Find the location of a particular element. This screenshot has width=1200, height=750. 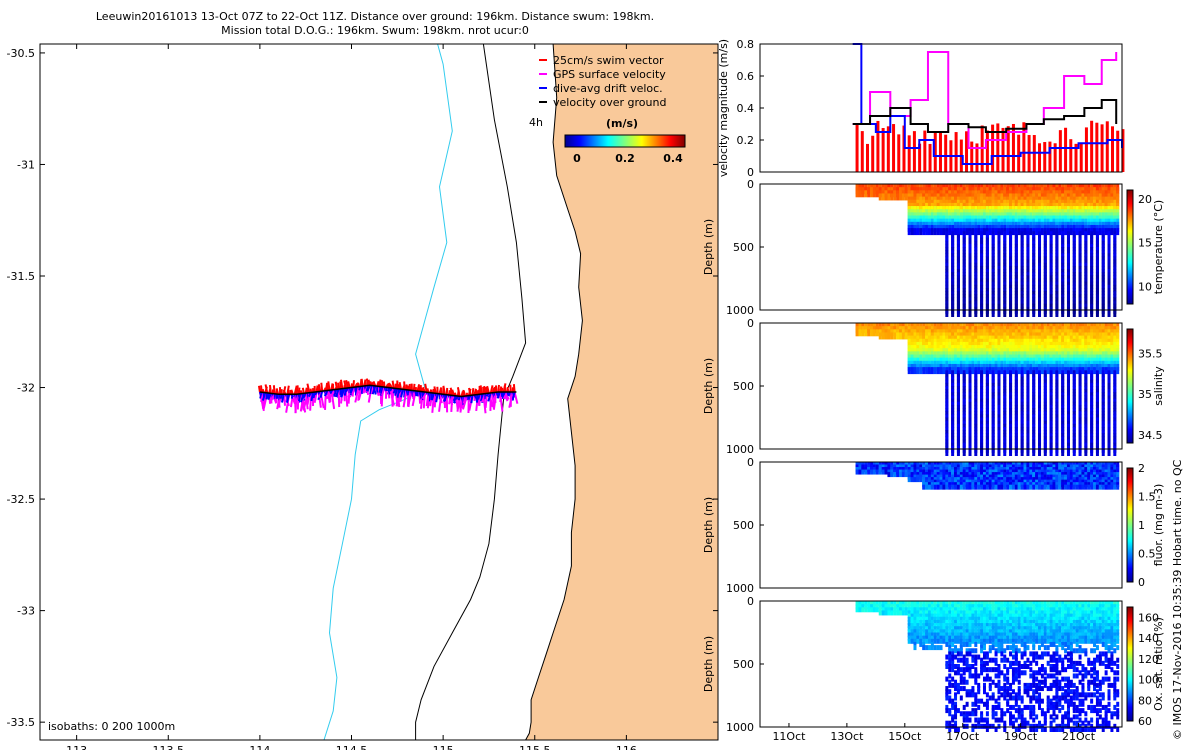

section-y-tick-label: 0 is located at coordinates (750, 184).